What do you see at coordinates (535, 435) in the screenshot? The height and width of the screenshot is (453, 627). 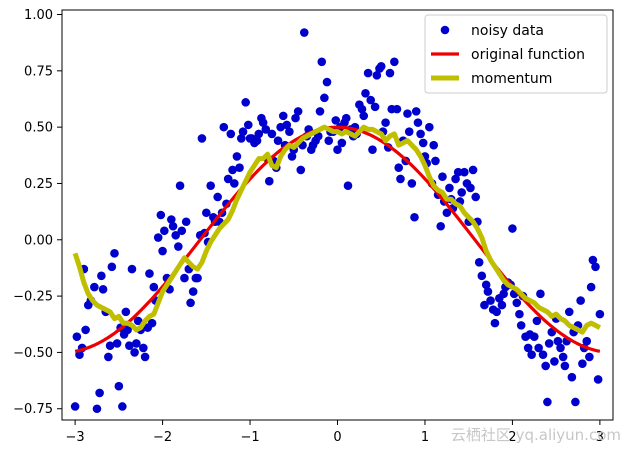 I see `watermark: 云栖社区 yq.aliyun.com` at bounding box center [535, 435].